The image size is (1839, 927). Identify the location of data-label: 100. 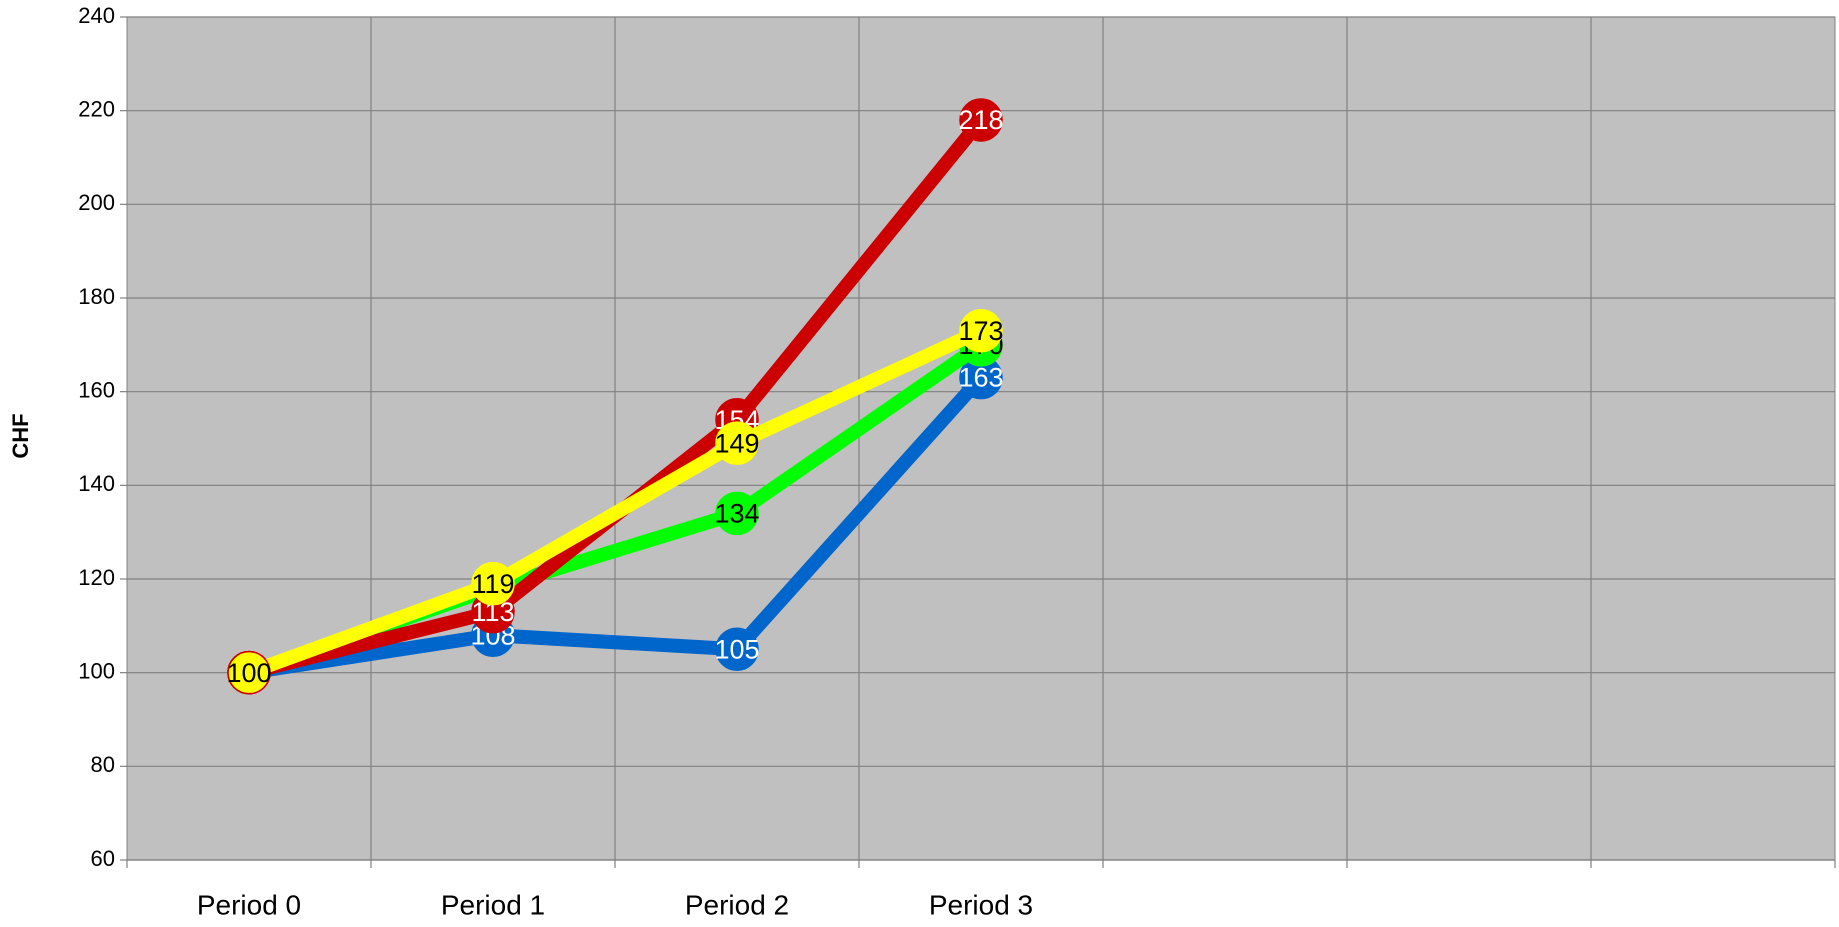
(248, 673).